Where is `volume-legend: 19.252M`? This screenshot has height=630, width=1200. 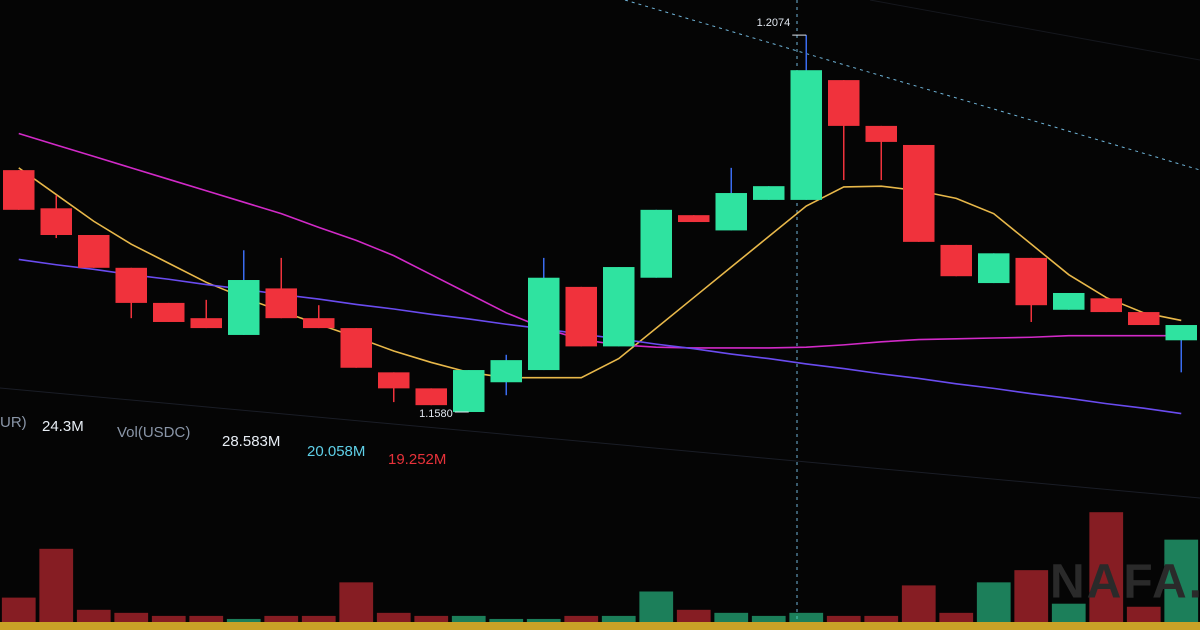 volume-legend: 19.252M is located at coordinates (417, 459).